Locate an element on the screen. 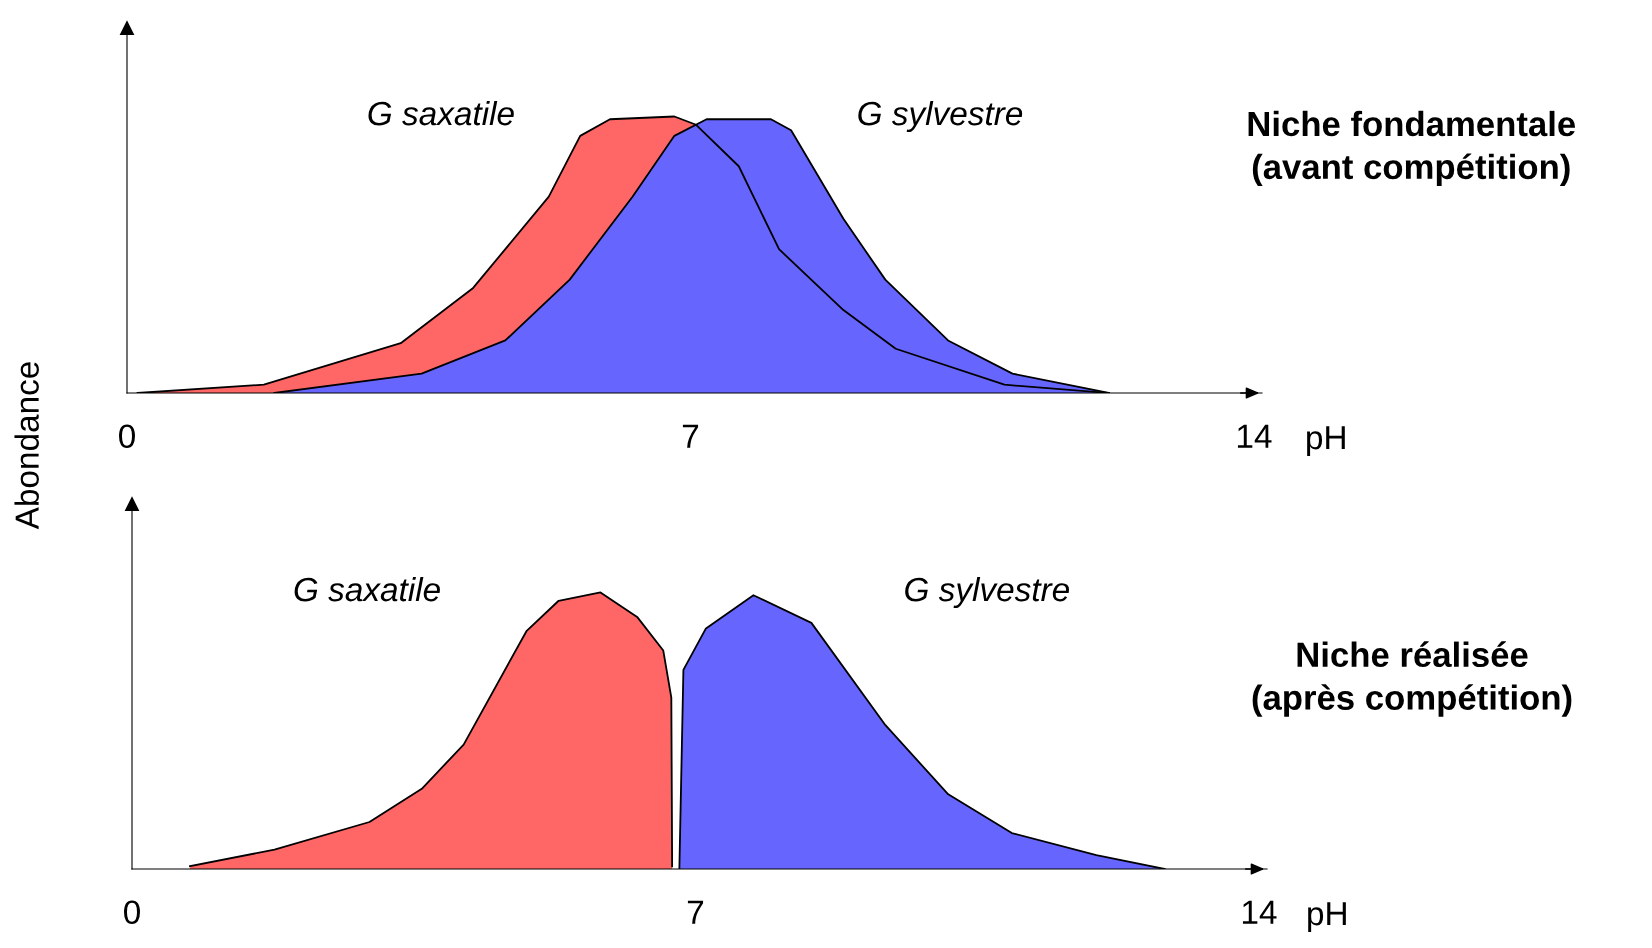 The image size is (1652, 948). text: Niche fondamentale (avant compétition) is located at coordinates (1412, 148).